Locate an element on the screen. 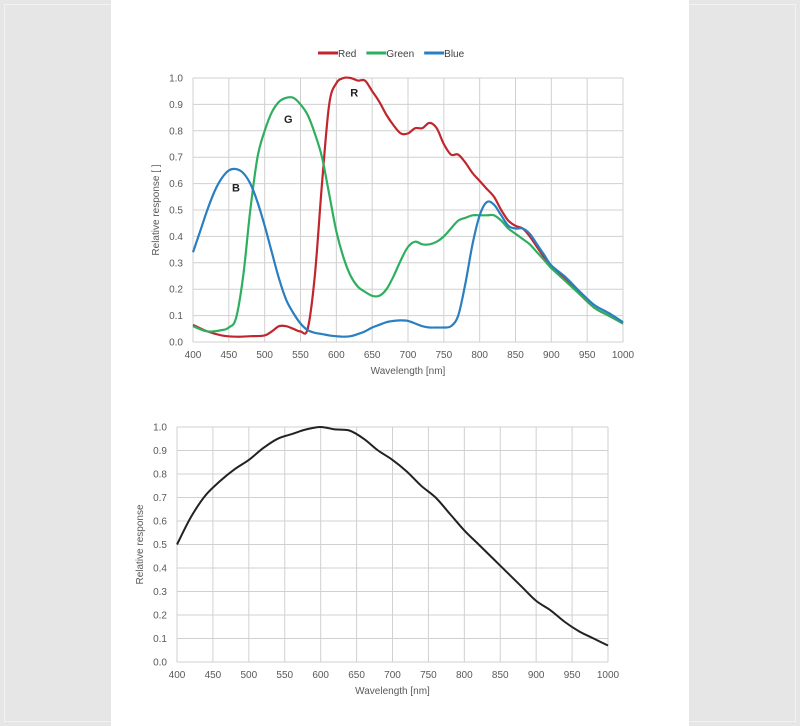  legend-label-green: Green is located at coordinates (400, 54).